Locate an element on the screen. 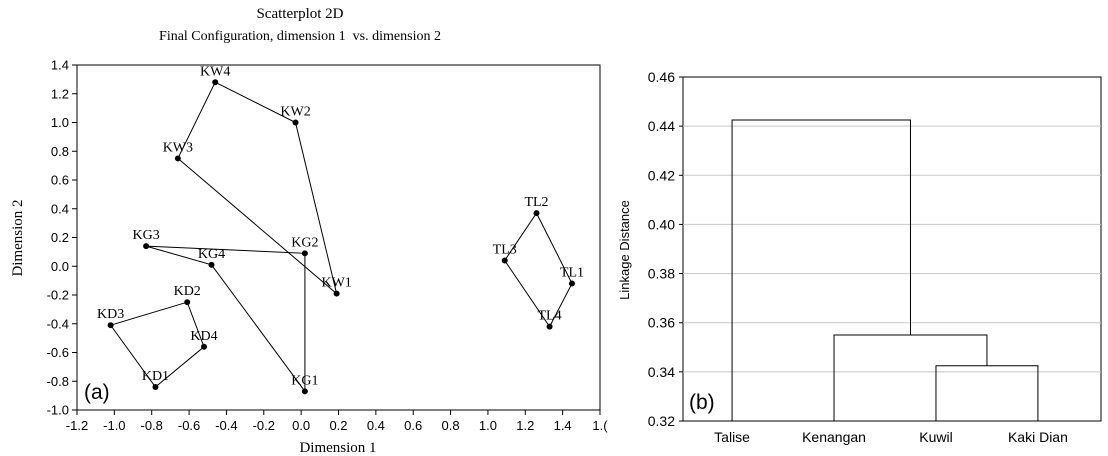  point-kg3 is located at coordinates (146, 246).